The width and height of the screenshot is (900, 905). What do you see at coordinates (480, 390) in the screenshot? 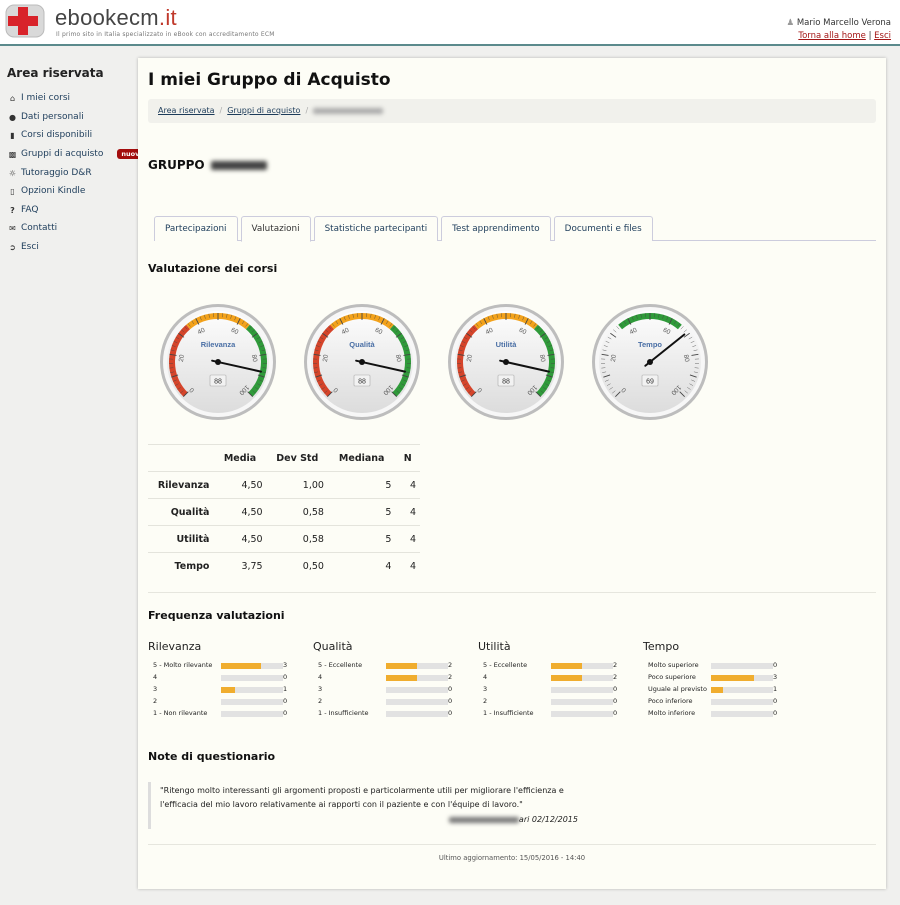
I see `gauge-tick-label: 0` at bounding box center [480, 390].